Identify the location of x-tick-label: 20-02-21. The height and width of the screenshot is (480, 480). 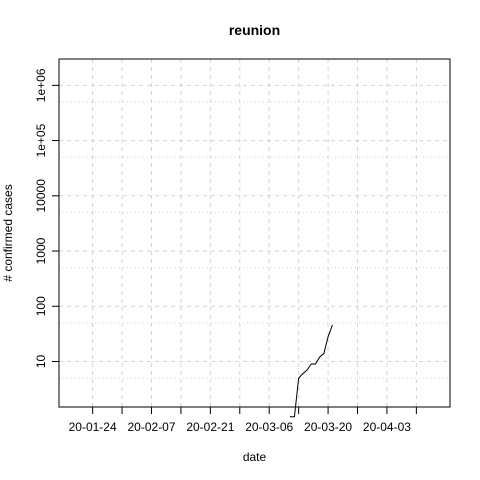
(210, 427).